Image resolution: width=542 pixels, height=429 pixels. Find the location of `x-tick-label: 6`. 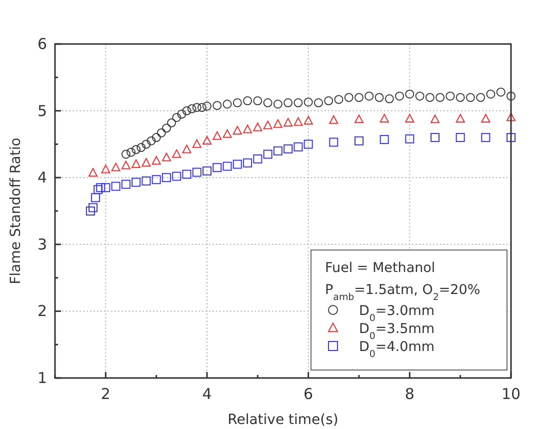

x-tick-label: 6 is located at coordinates (309, 394).